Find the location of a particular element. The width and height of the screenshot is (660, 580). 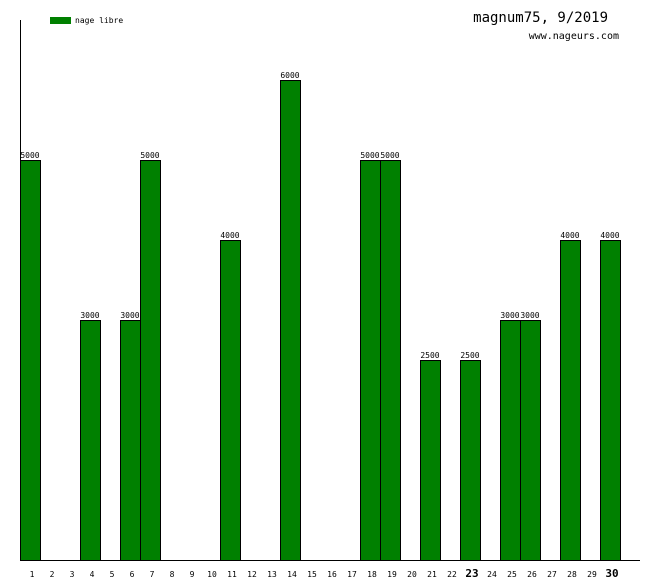

x-tick-label-11: 11 is located at coordinates (232, 574).